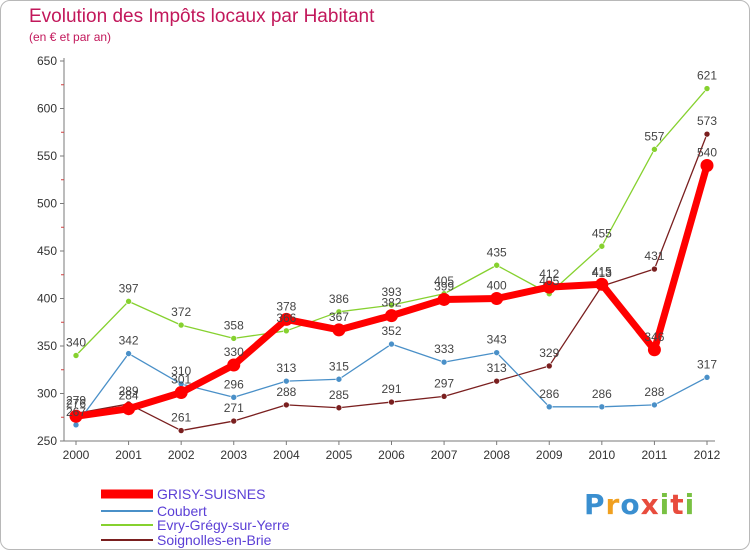  I want to click on y-tick-label: 600, so click(47, 109).